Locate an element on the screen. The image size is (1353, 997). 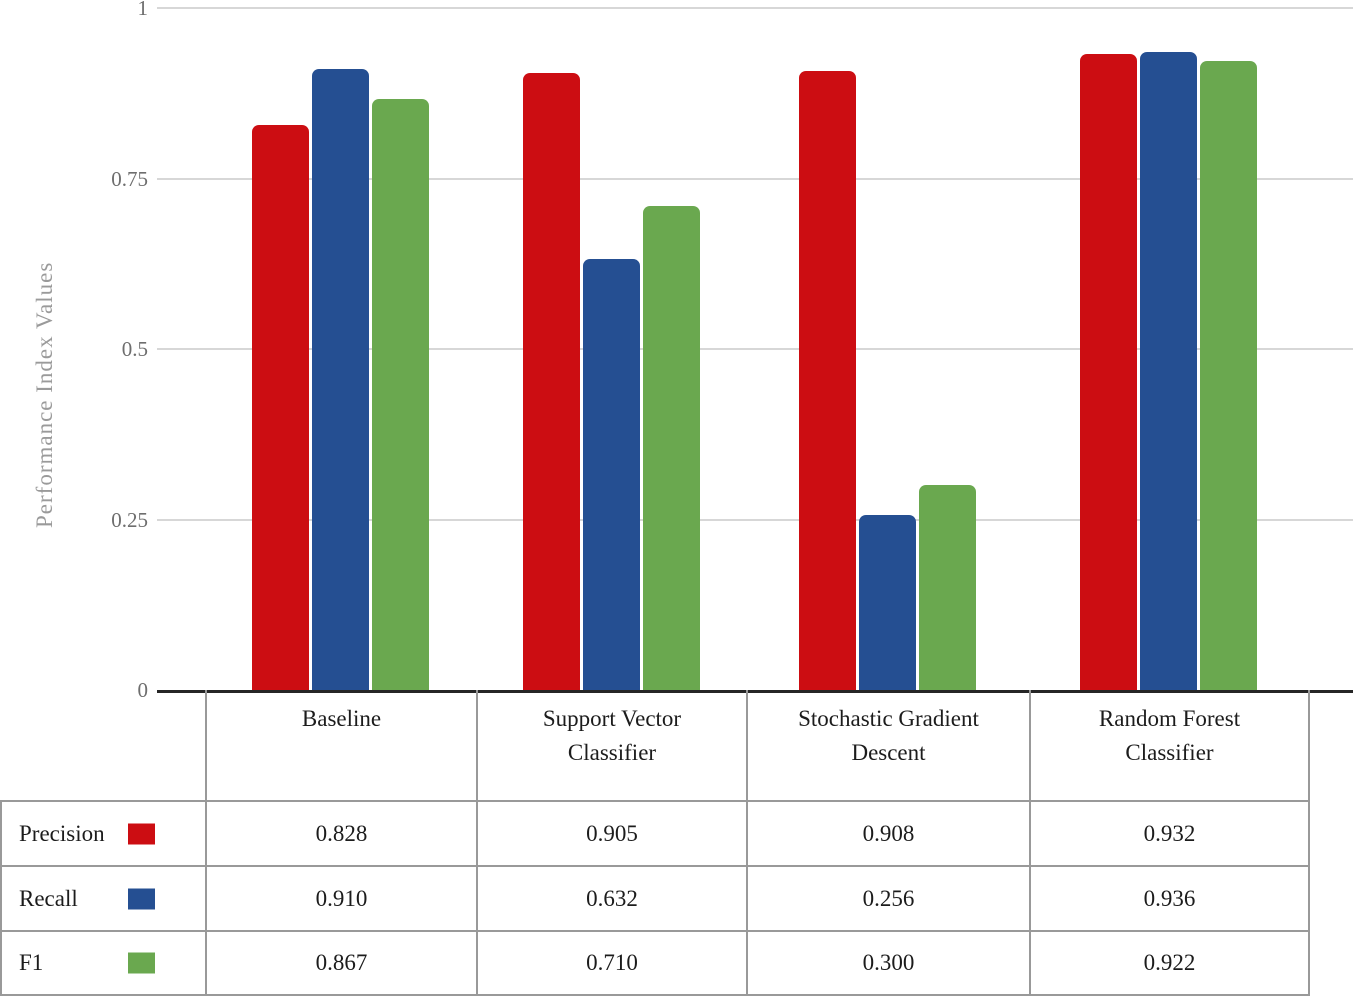
table-row-f1: F1 0.867 0.710 0.300 0.922 is located at coordinates (655, 963).